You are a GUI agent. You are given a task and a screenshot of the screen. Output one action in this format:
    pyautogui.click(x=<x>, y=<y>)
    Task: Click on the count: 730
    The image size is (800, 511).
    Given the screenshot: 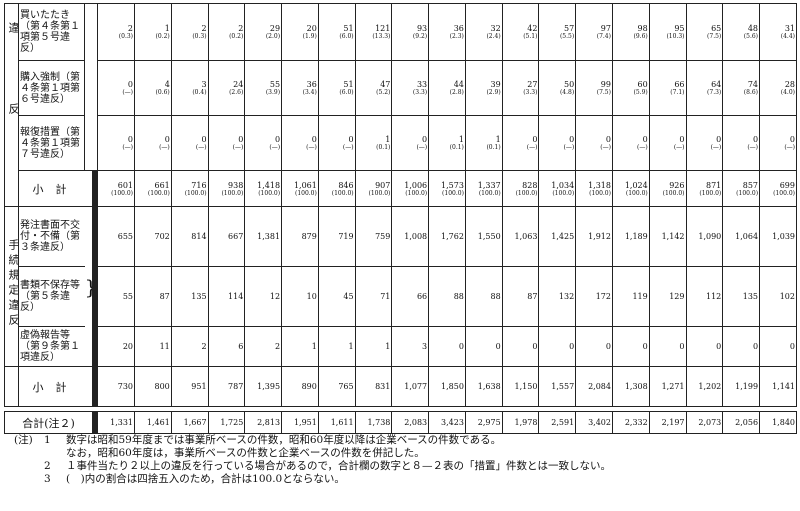 What is the action you would take?
    pyautogui.click(x=125, y=386)
    